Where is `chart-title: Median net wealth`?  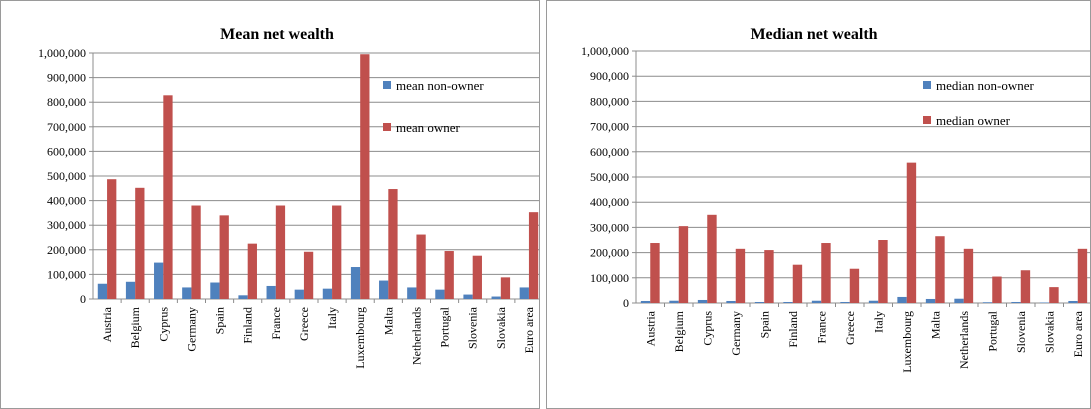
chart-title: Median net wealth is located at coordinates (813, 34).